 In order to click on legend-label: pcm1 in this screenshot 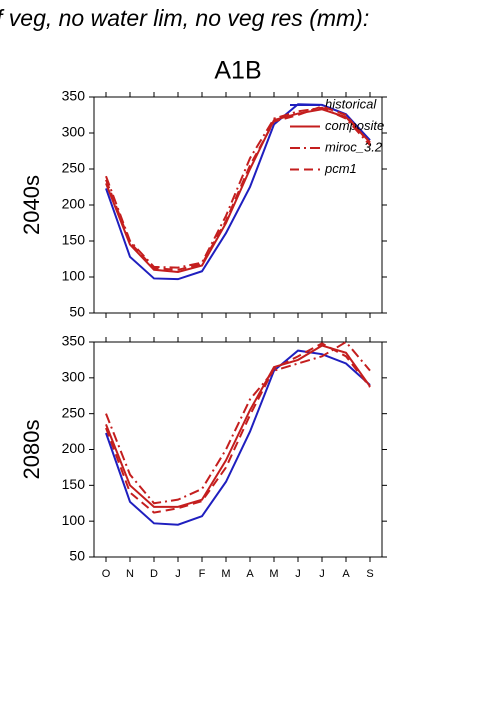, I will do `click(340, 168)`.